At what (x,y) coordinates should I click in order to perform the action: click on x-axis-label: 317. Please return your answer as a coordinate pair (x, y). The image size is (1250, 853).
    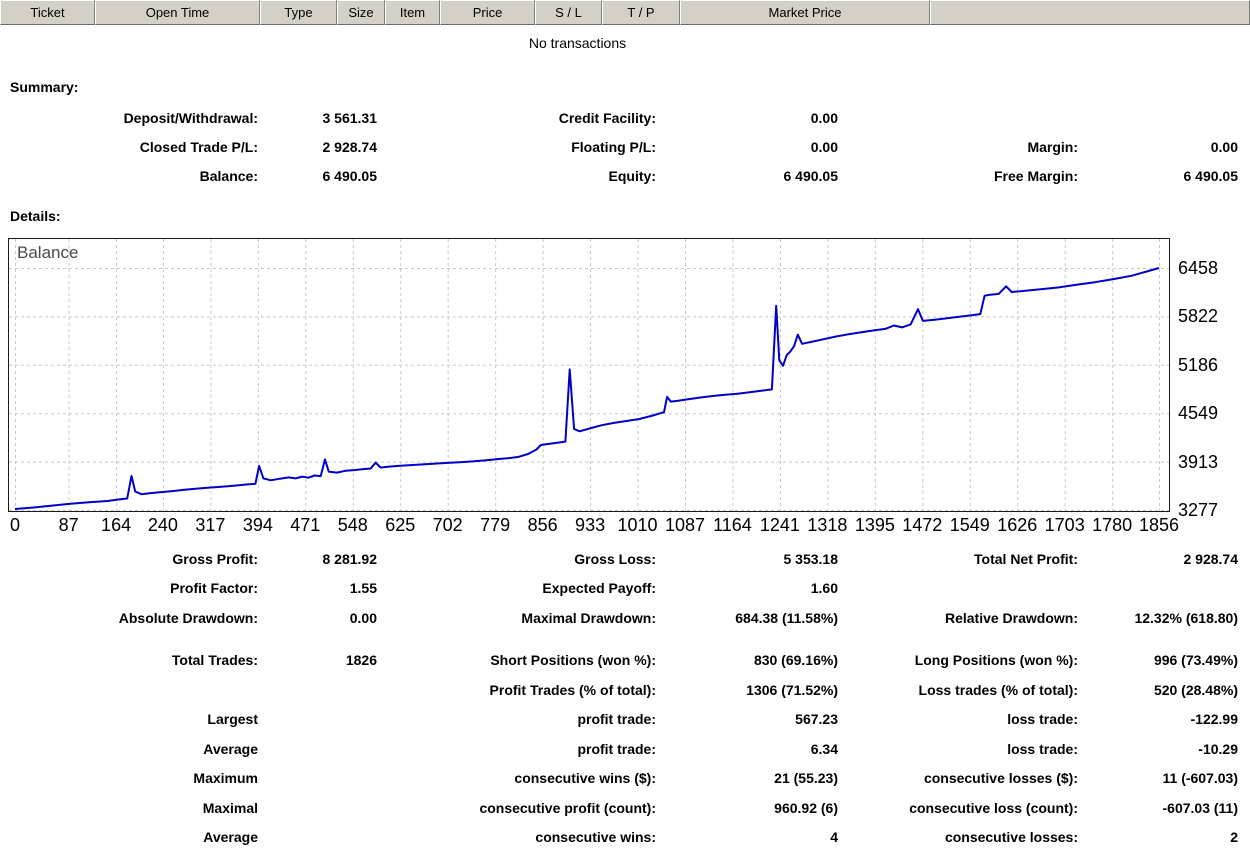
    Looking at the image, I should click on (210, 525).